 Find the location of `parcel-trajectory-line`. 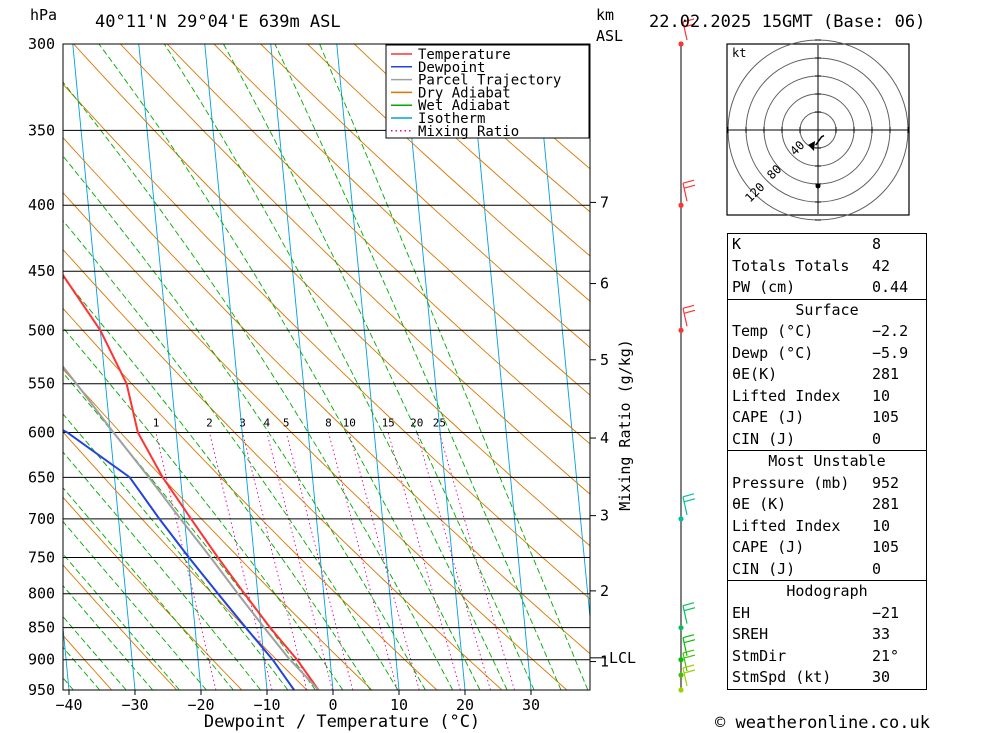

parcel-trajectory-line is located at coordinates (191, 527).